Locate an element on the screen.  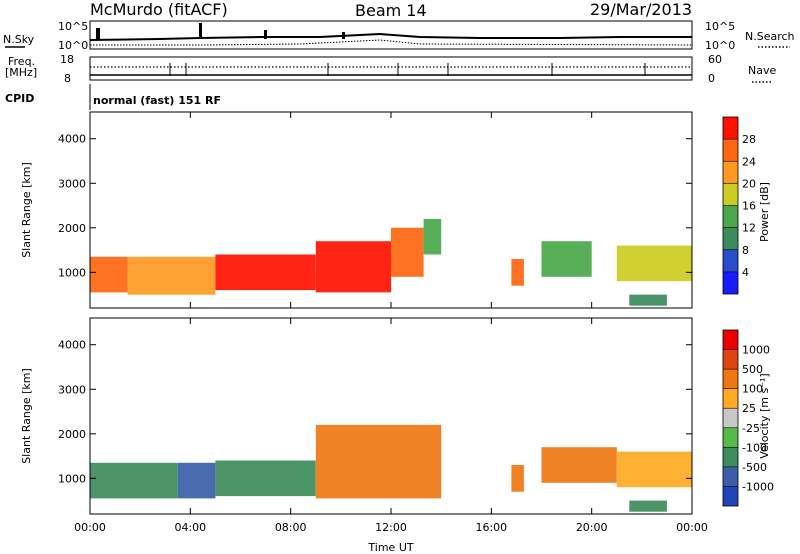
freq-tick-bottom: 8 is located at coordinates (67, 78).